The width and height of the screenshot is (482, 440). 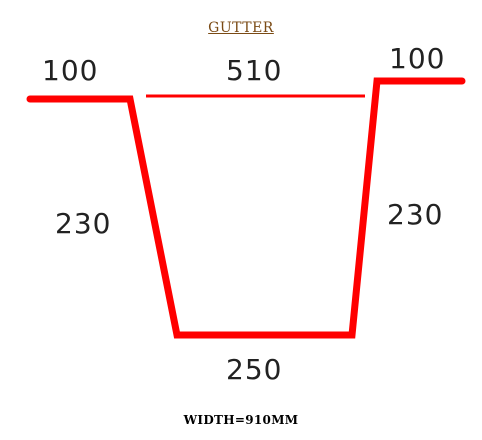 What do you see at coordinates (241, 420) in the screenshot?
I see `width-note: WIDTH=910MM` at bounding box center [241, 420].